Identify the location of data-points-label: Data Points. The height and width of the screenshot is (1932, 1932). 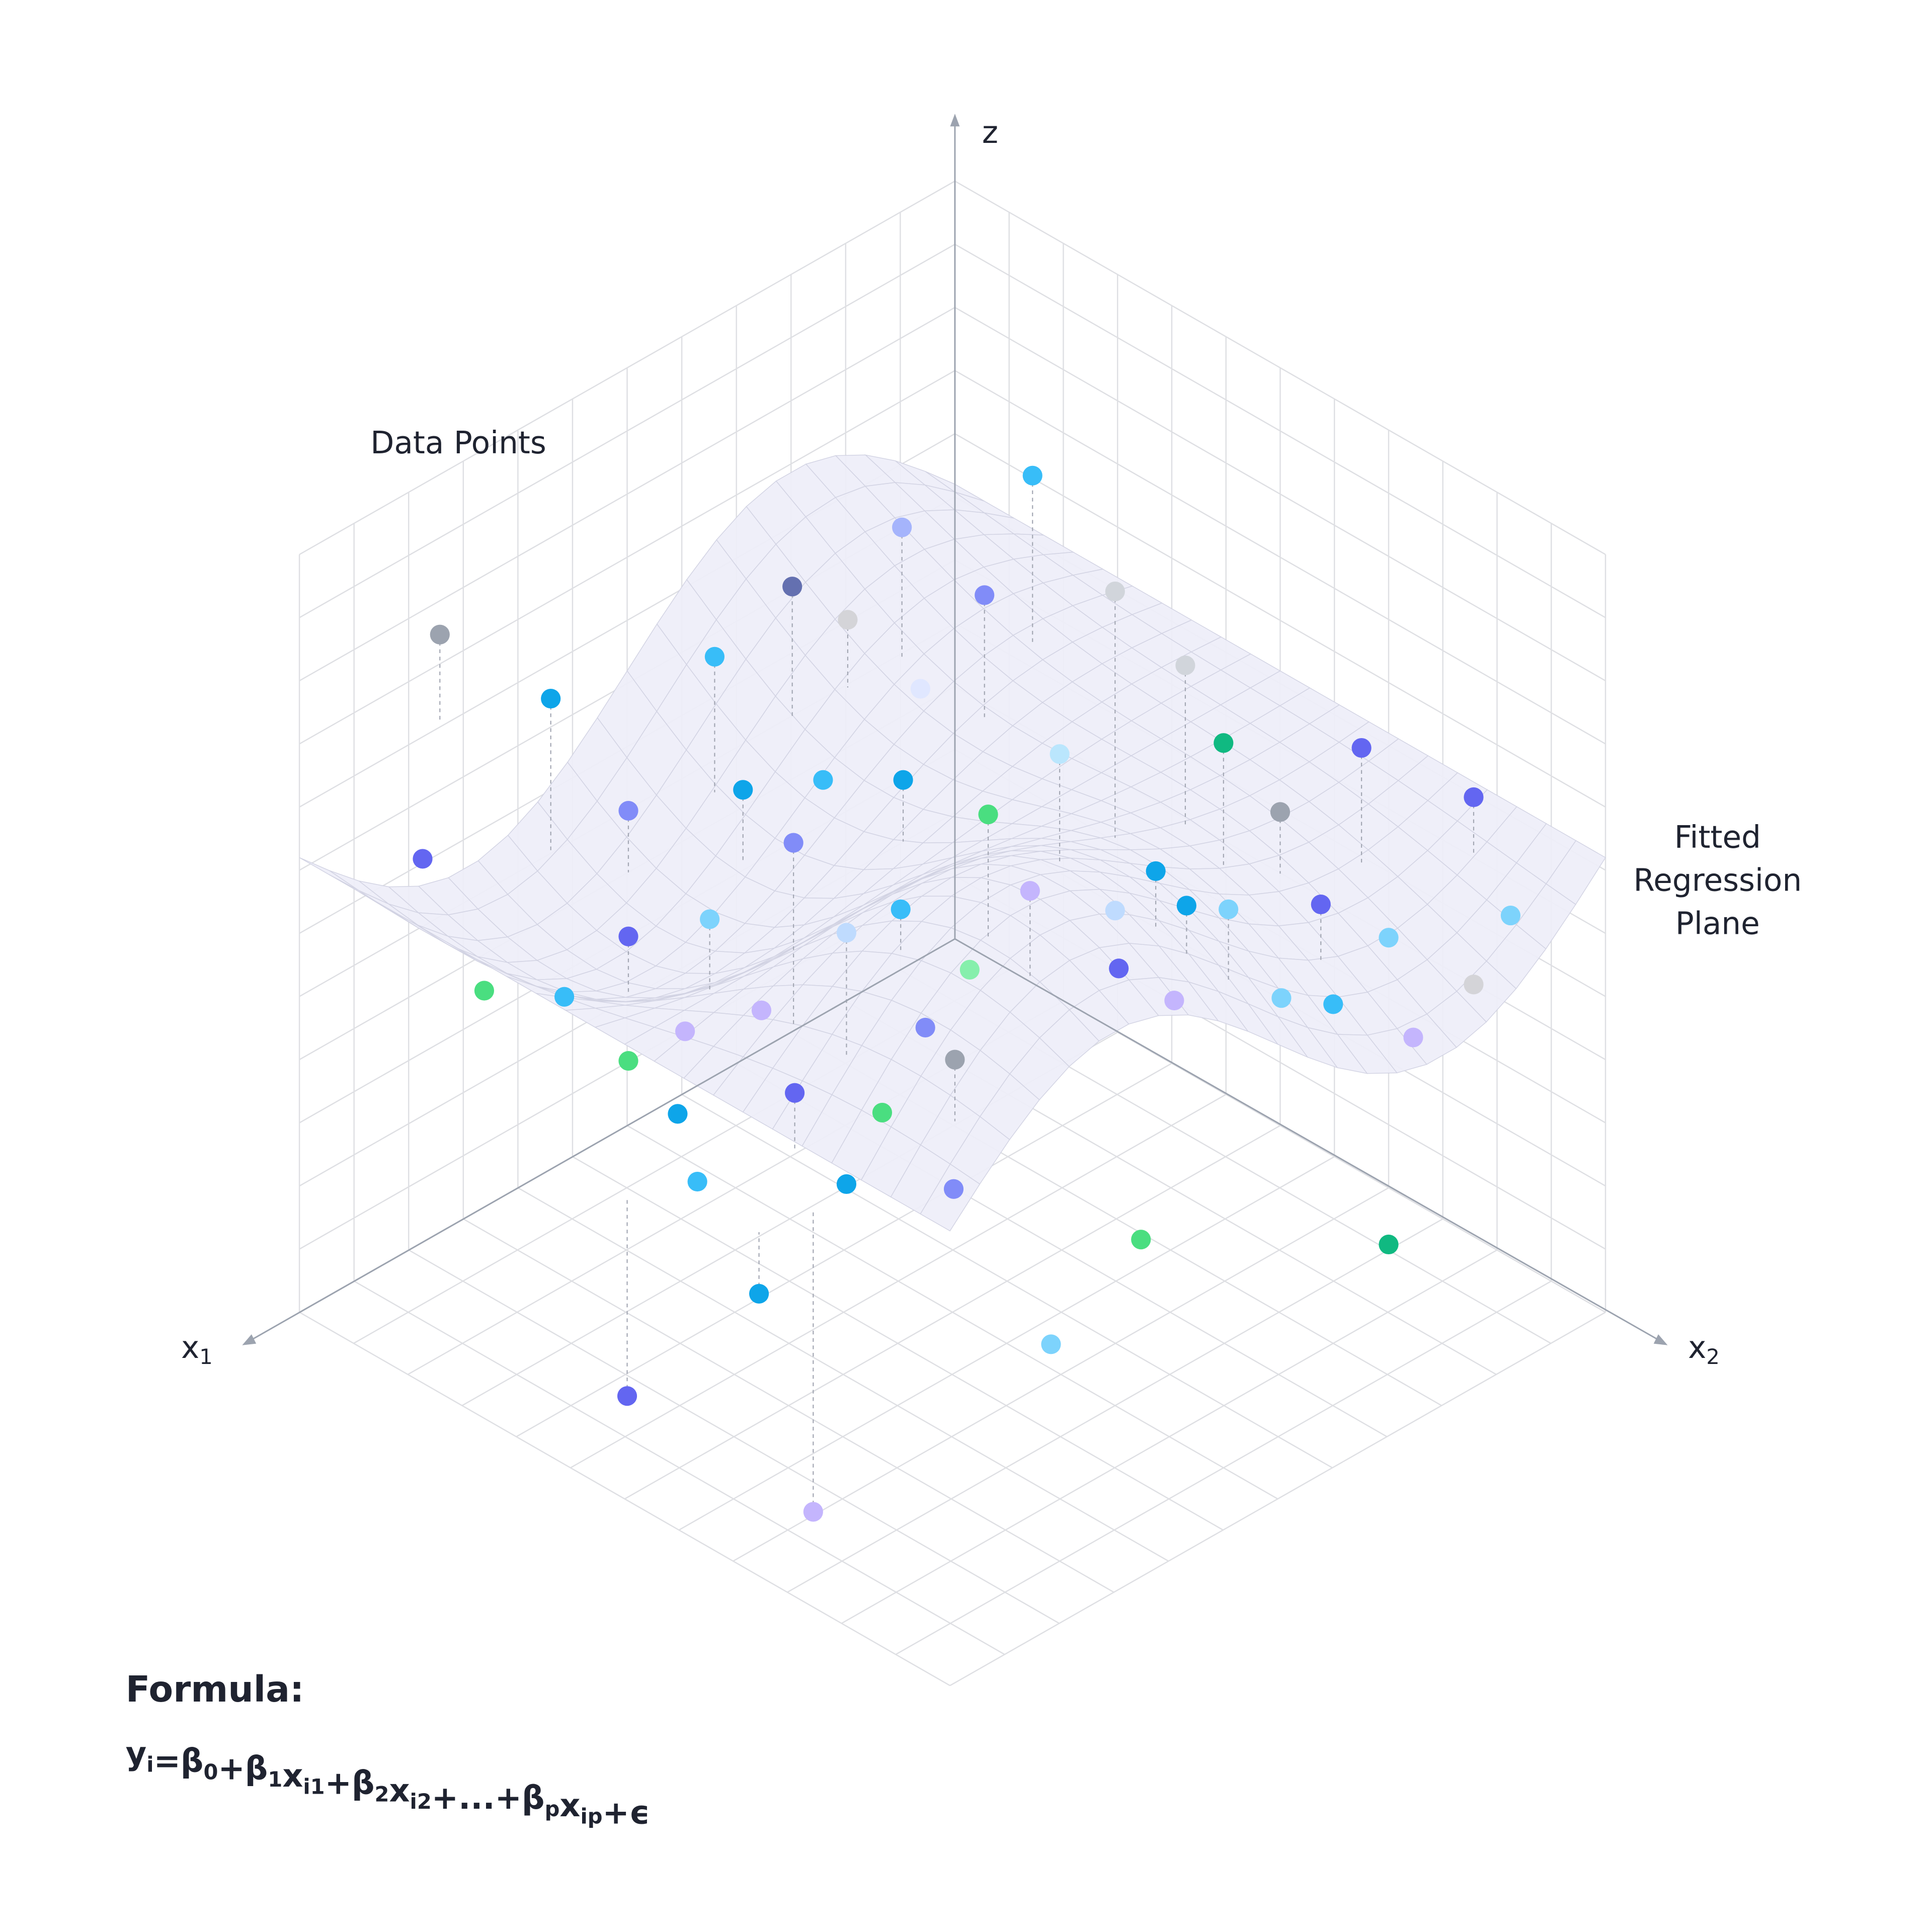
(458, 443).